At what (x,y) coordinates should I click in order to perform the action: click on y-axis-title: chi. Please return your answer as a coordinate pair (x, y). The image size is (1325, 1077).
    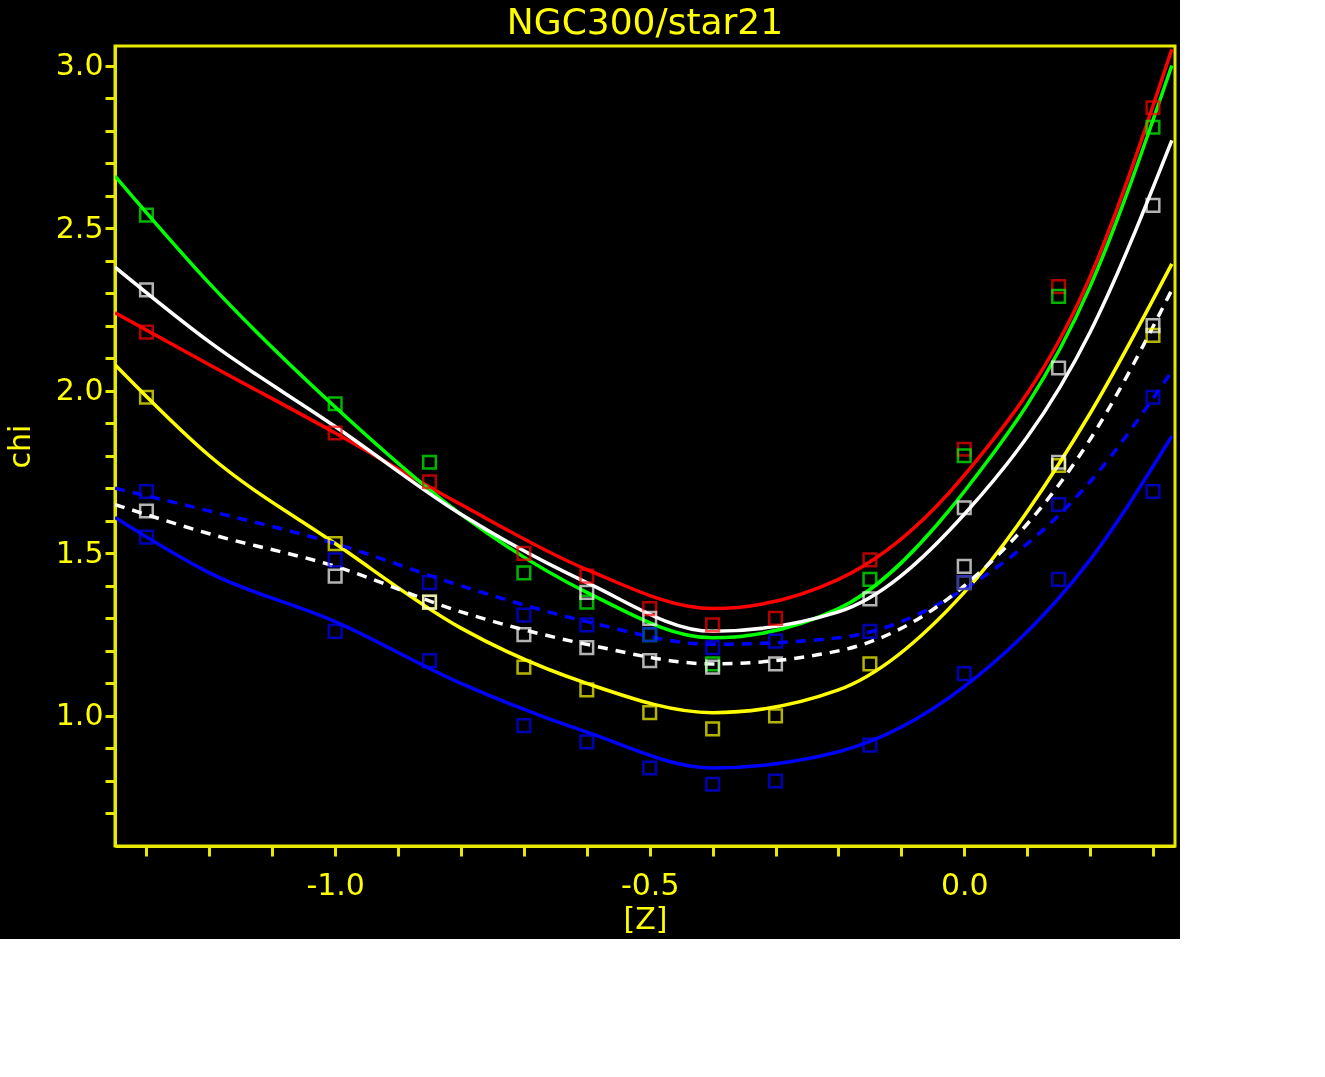
    Looking at the image, I should click on (19, 446).